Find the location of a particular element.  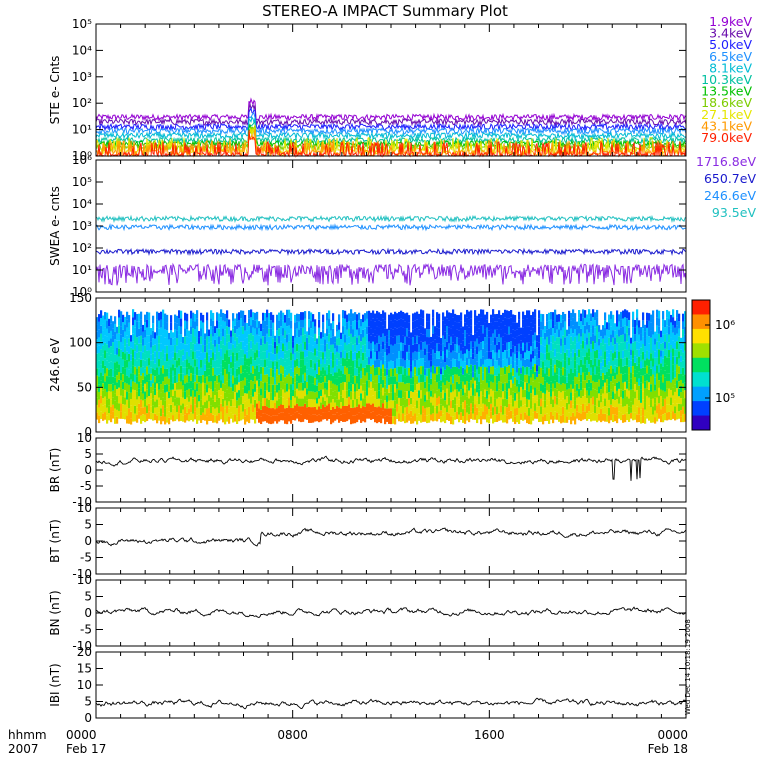

colorbar-band is located at coordinates (701, 322).